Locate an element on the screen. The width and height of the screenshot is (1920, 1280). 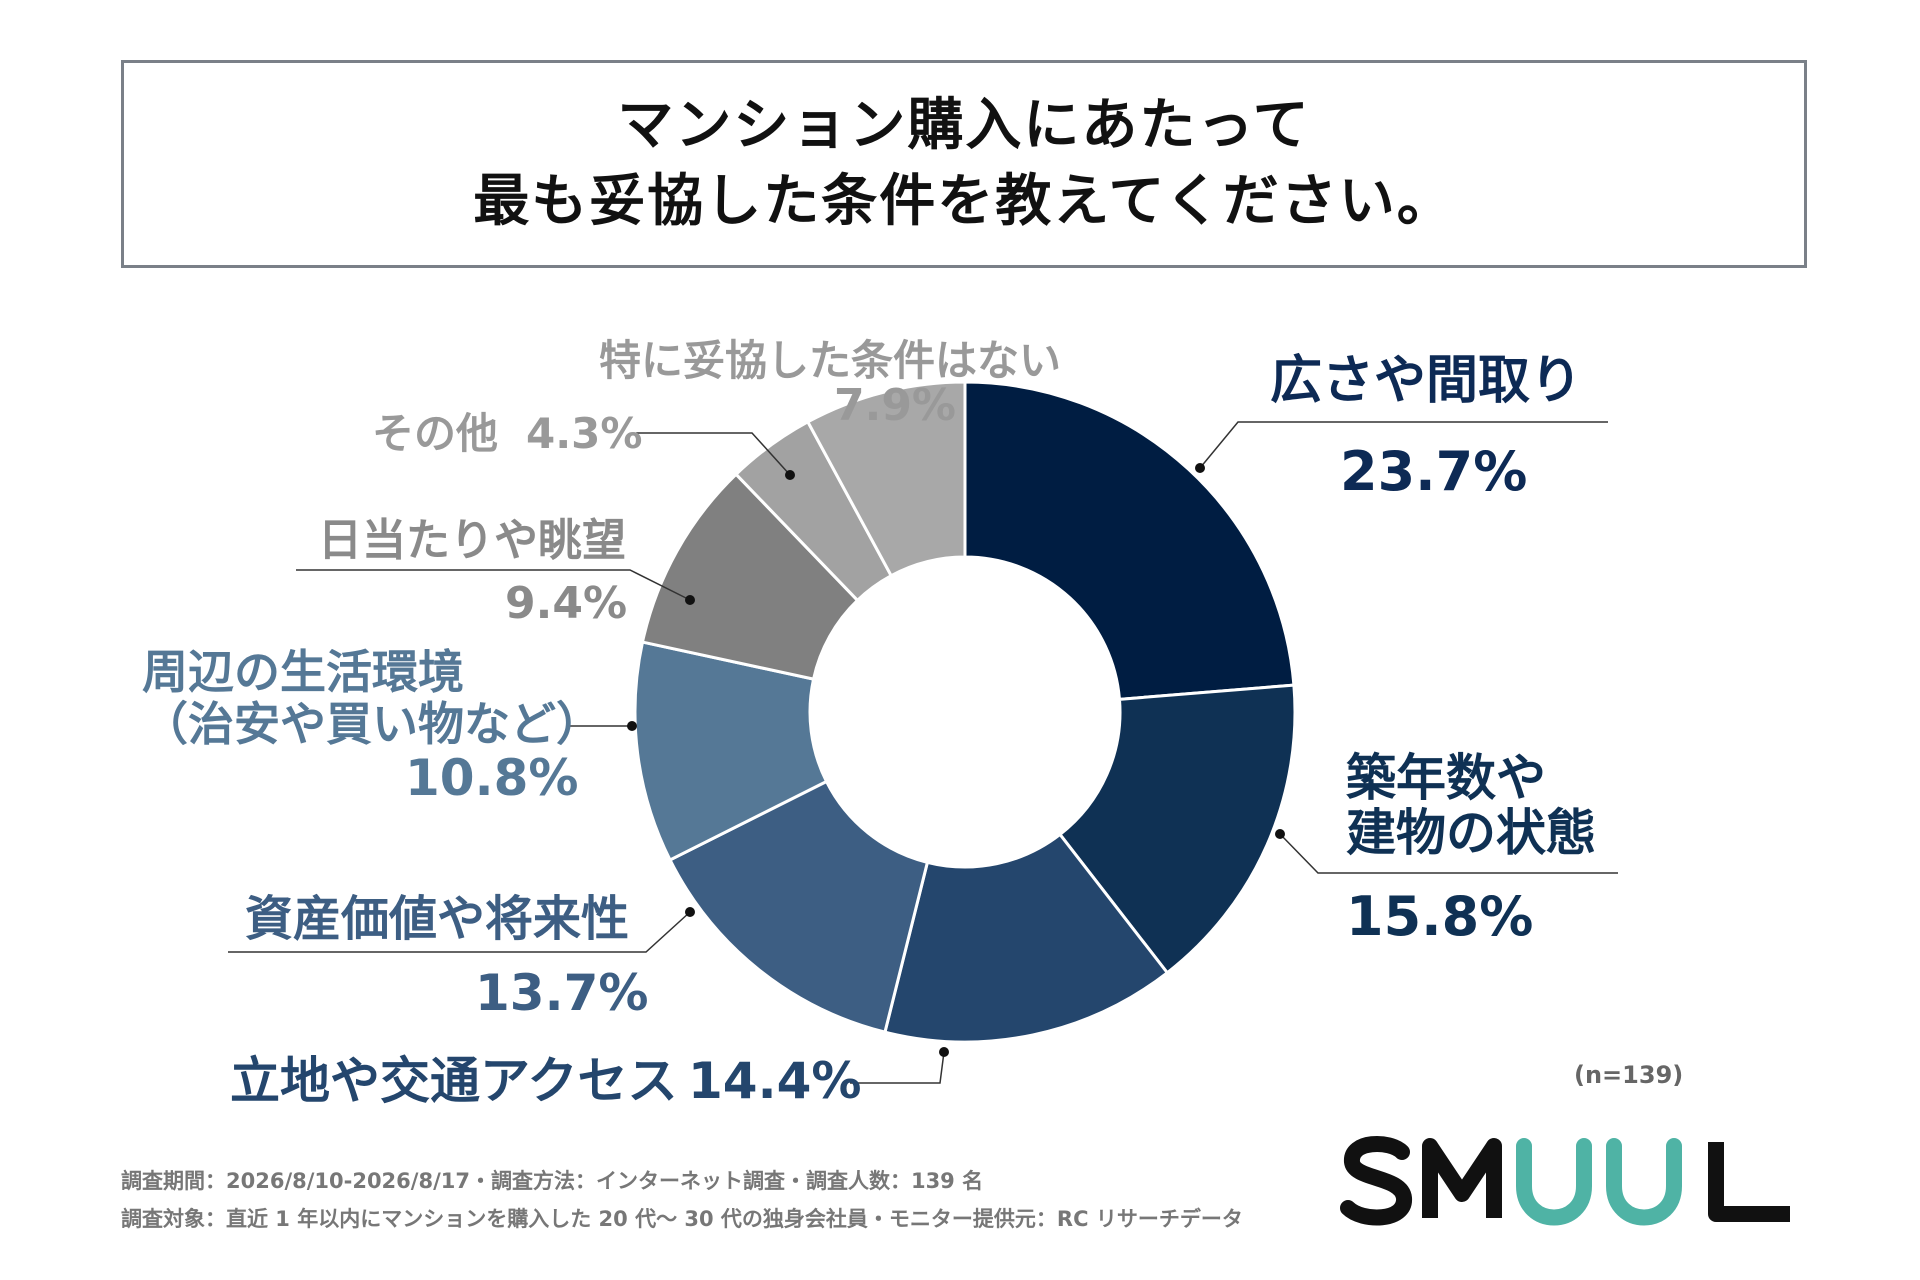
slice-value-label-7: 4.3% is located at coordinates (584, 433).